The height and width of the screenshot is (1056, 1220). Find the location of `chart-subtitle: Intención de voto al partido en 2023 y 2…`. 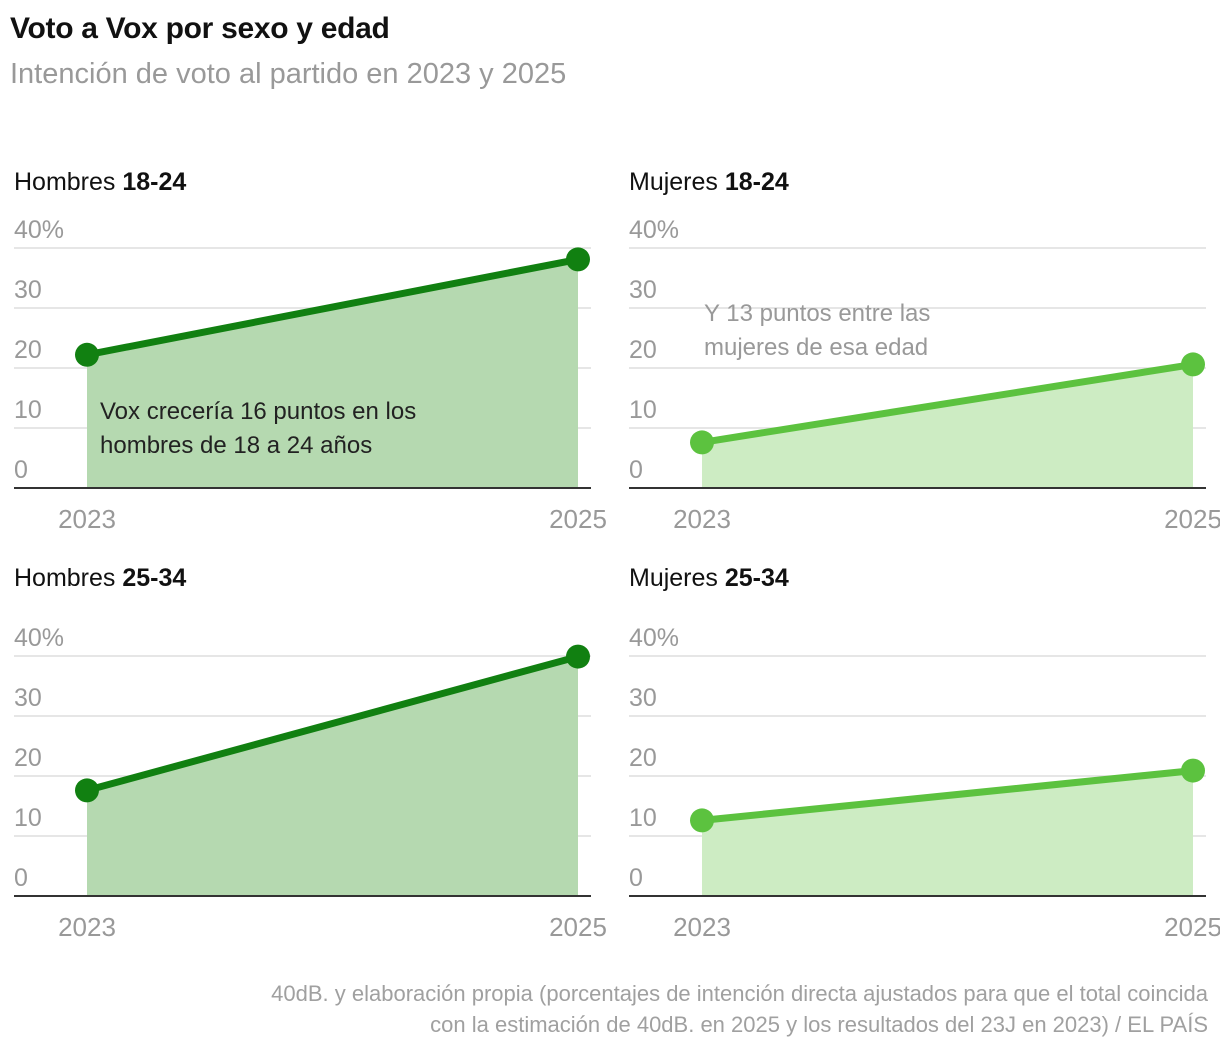

chart-subtitle: Intención de voto al partido en 2023 y 2… is located at coordinates (288, 74).